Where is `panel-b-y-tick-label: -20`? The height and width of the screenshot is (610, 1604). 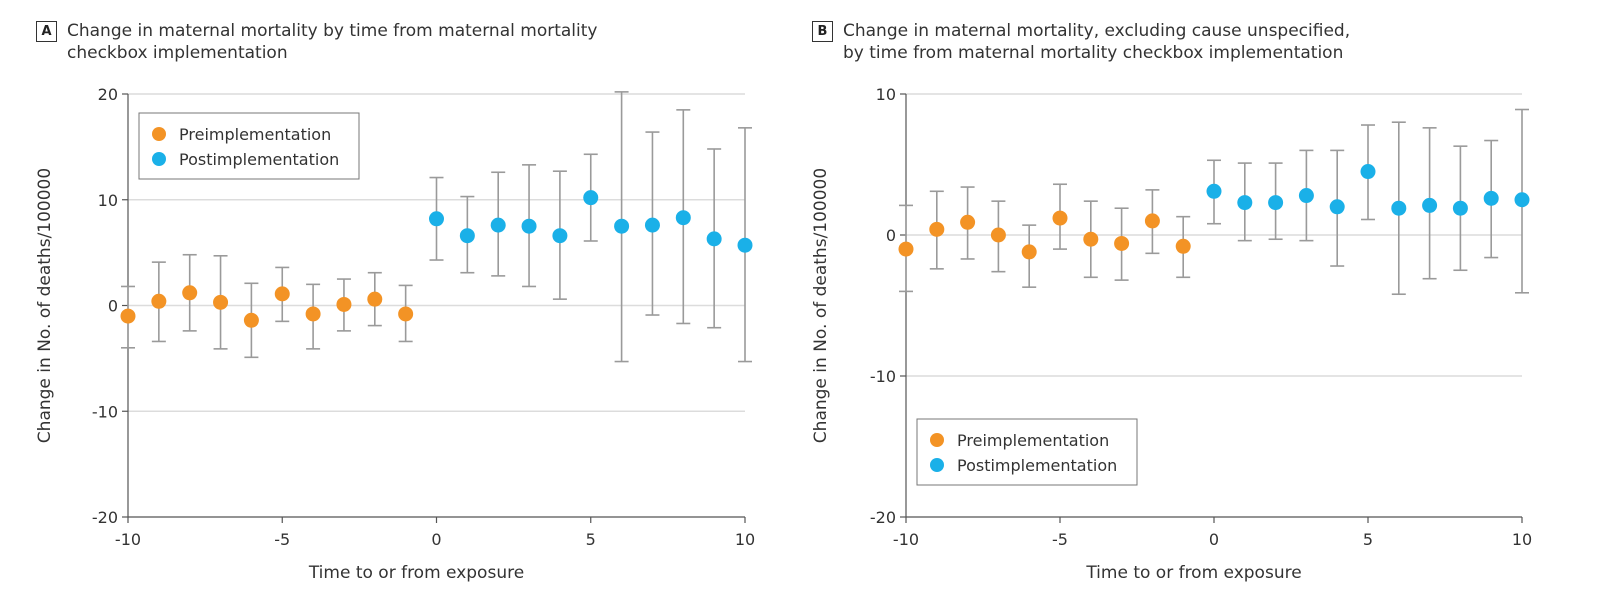
panel-b-y-tick-label: -20 is located at coordinates (883, 517).